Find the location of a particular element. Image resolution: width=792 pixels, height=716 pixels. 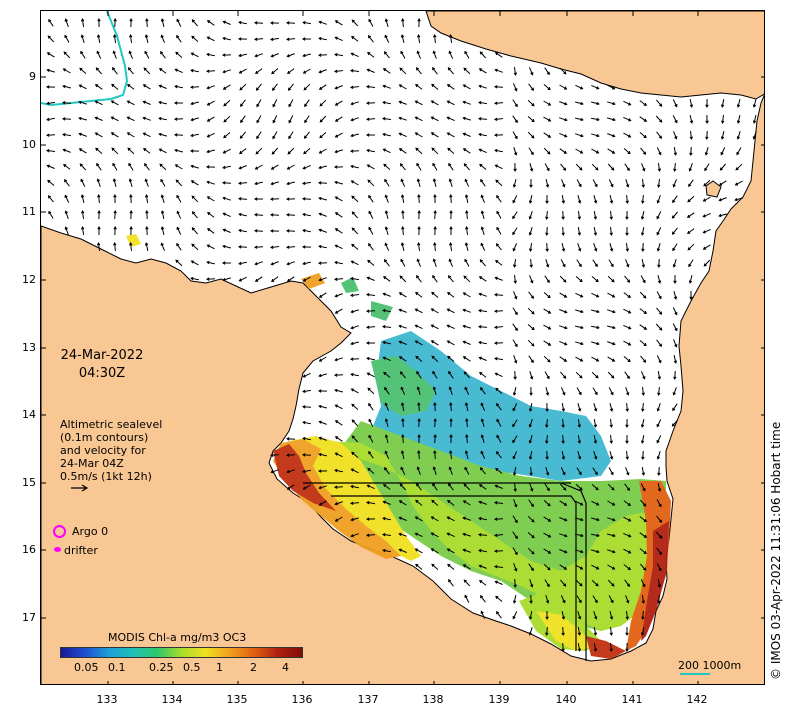

contour-200m is located at coordinates (85, 59).